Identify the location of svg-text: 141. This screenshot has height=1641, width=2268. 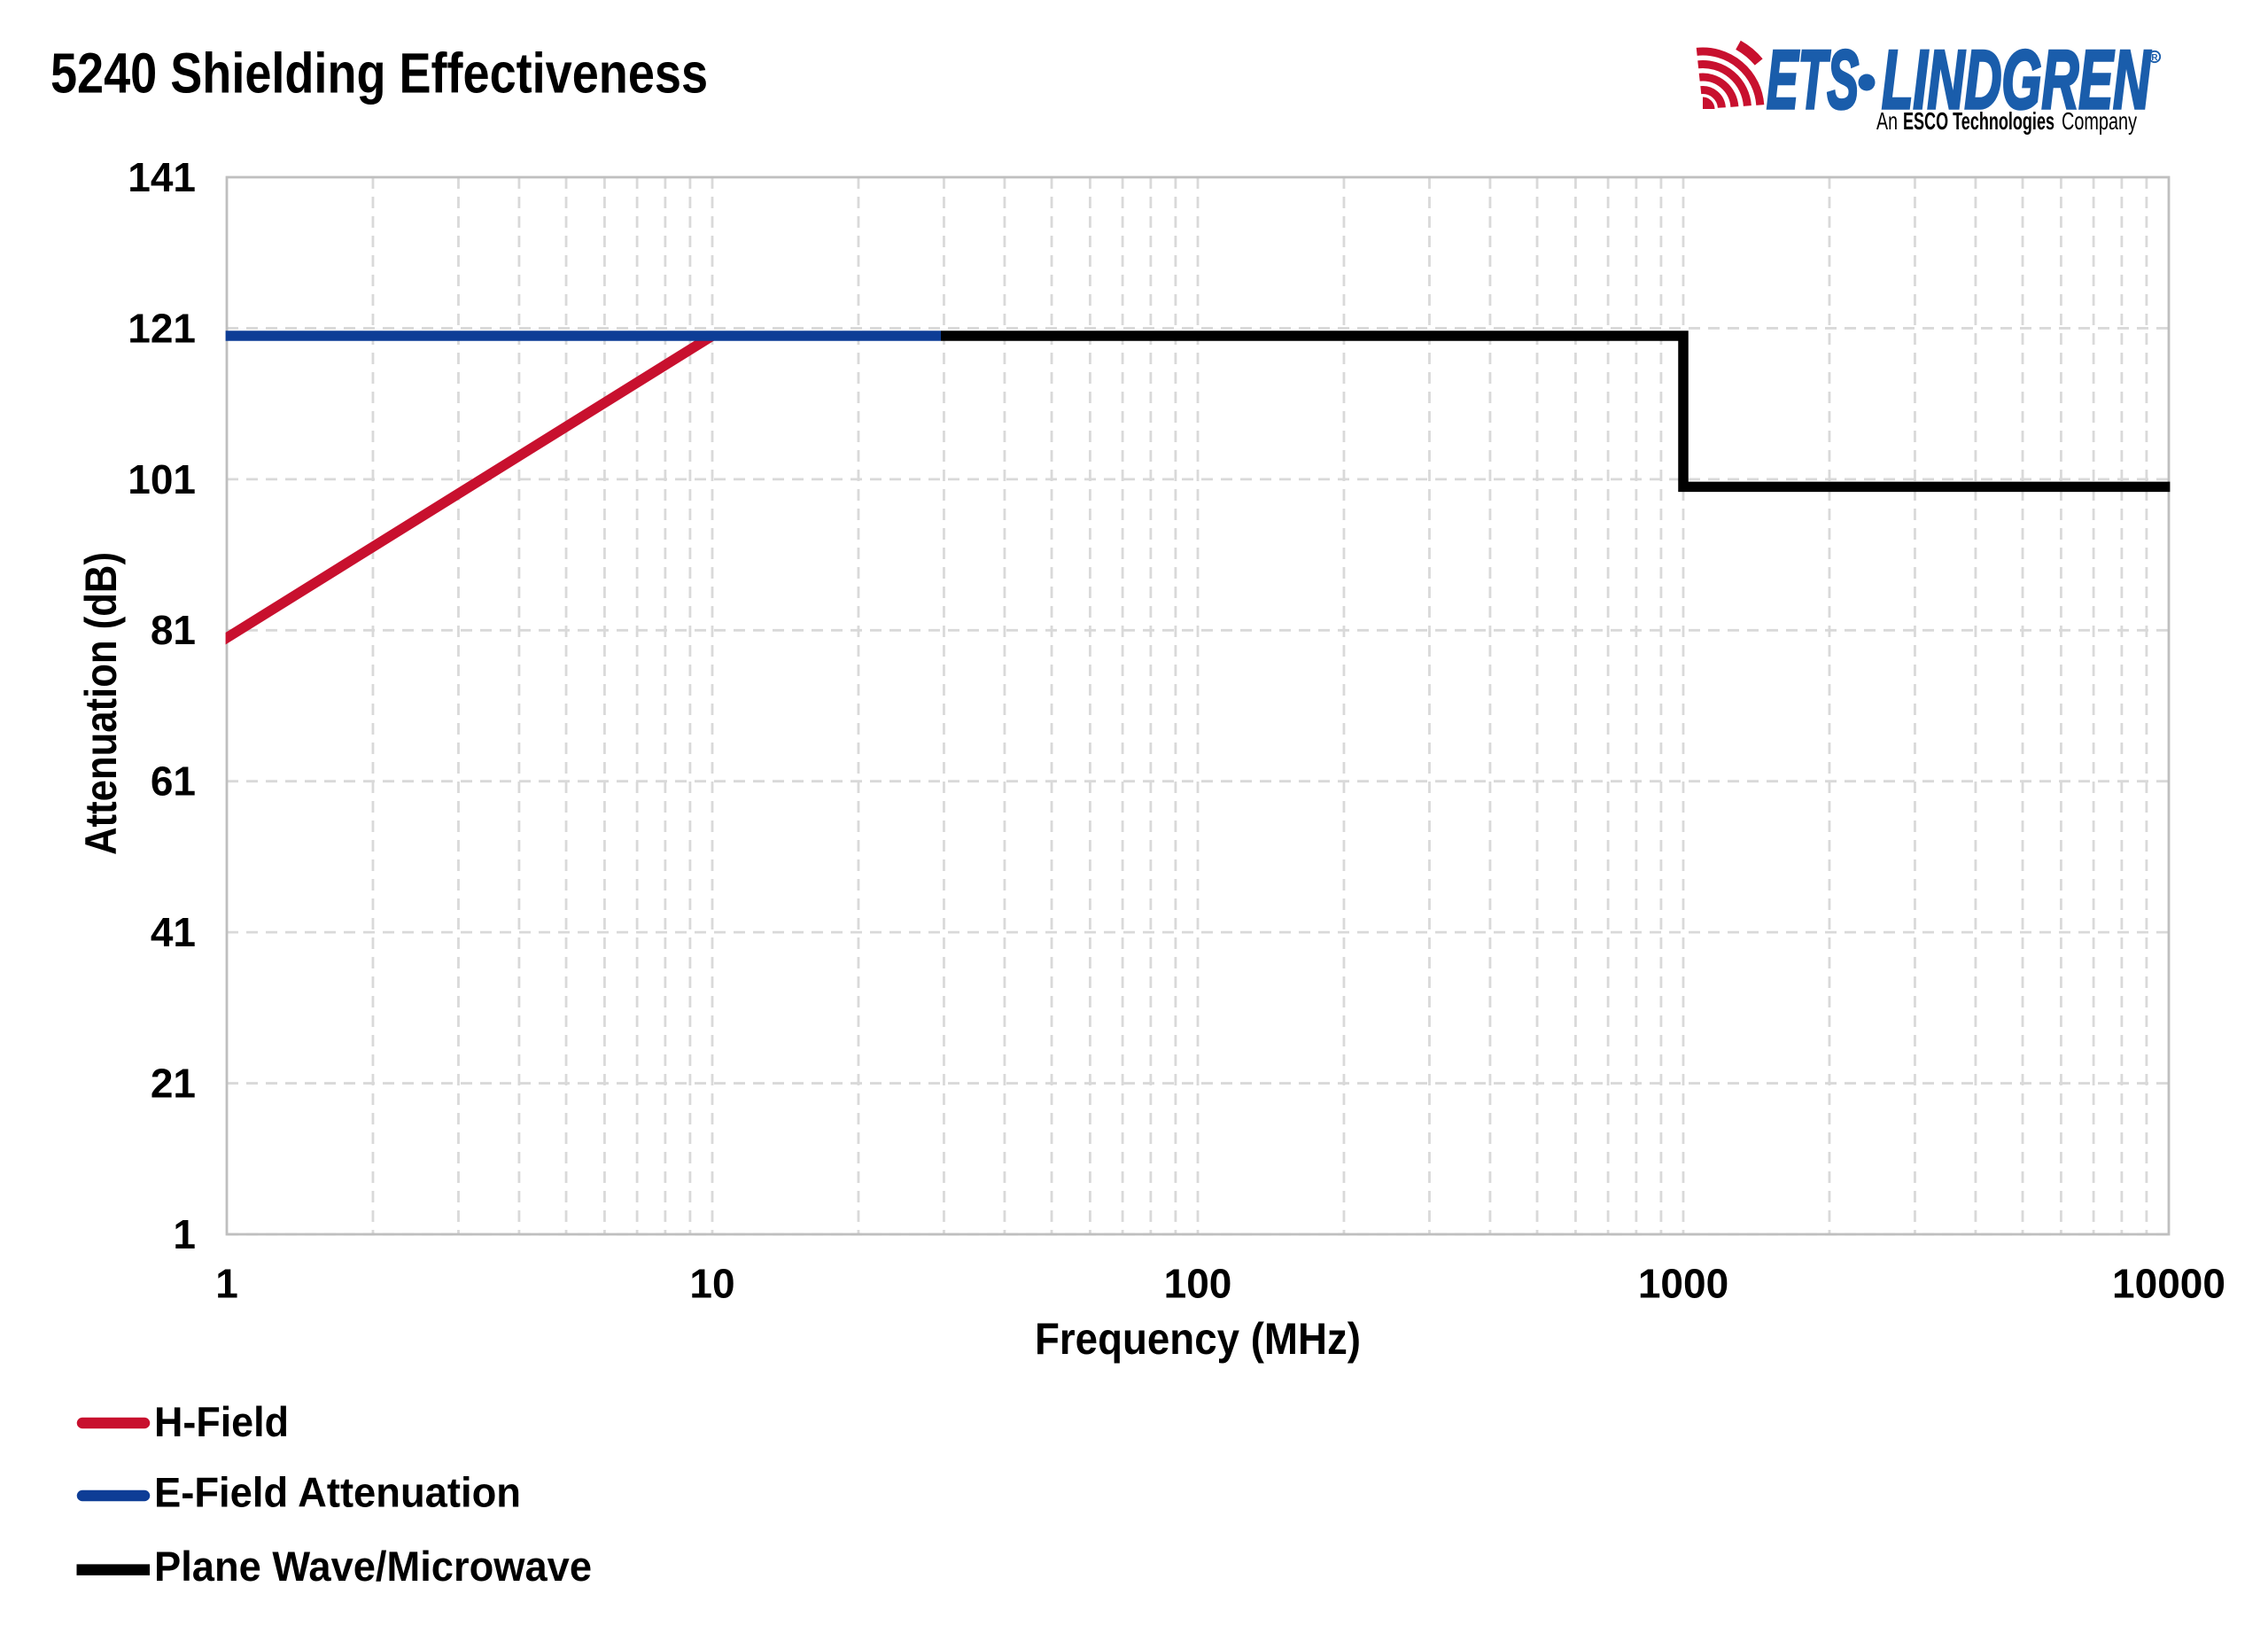
(162, 177).